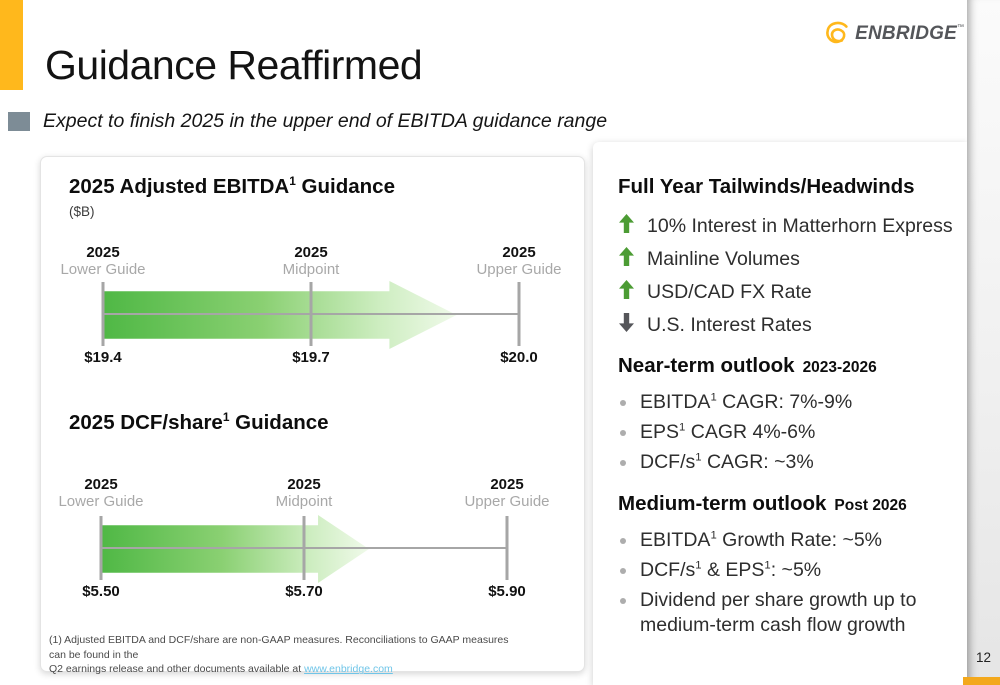  I want to click on near-term-period: 2023-2026, so click(839, 367).